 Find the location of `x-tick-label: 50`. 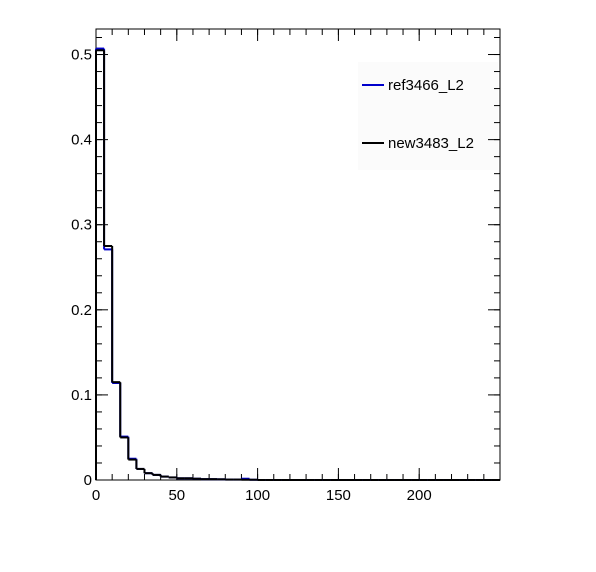

x-tick-label: 50 is located at coordinates (176, 495).